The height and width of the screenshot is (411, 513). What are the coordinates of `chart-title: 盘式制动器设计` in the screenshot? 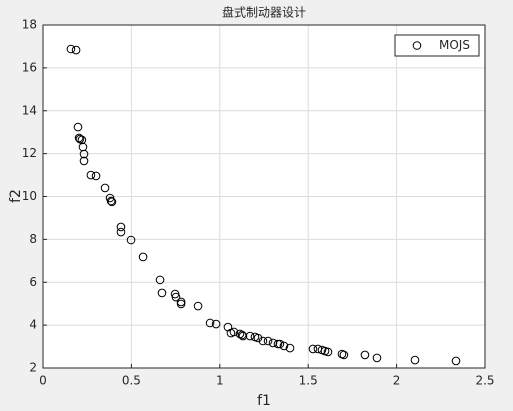 It's located at (264, 12).